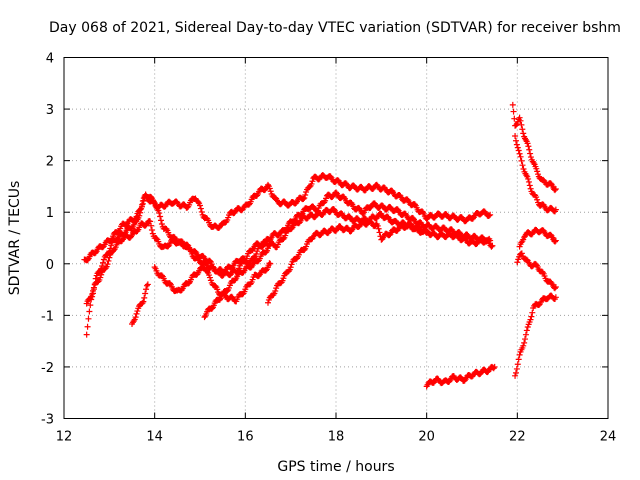  Describe the element at coordinates (517, 437) in the screenshot. I see `x-tick-label: 22` at that location.